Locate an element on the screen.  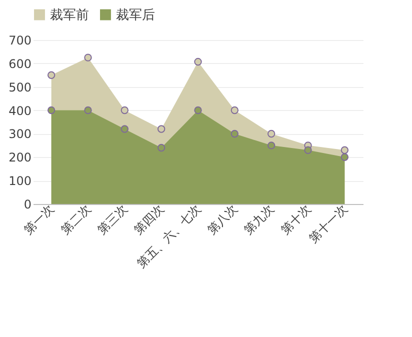
legend-label: 裁军前 is located at coordinates (69, 15).